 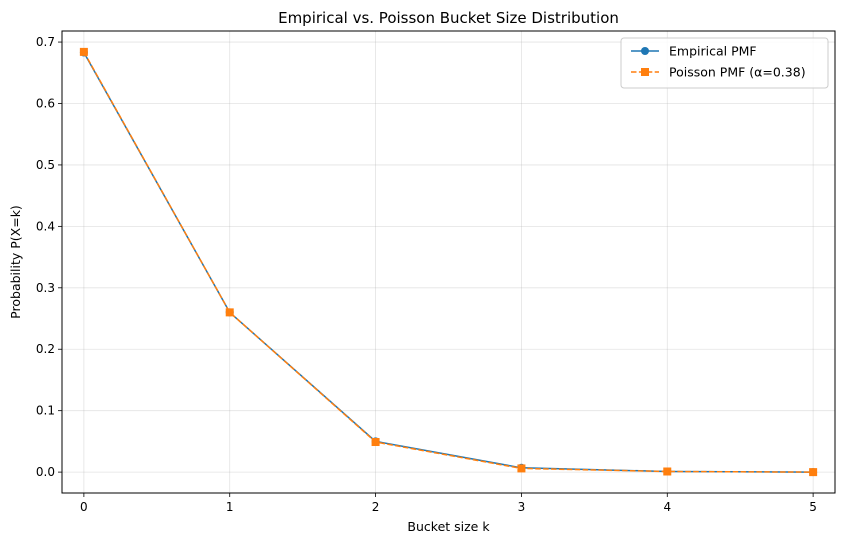 I want to click on legend-label: Empirical PMF, so click(x=713, y=51).